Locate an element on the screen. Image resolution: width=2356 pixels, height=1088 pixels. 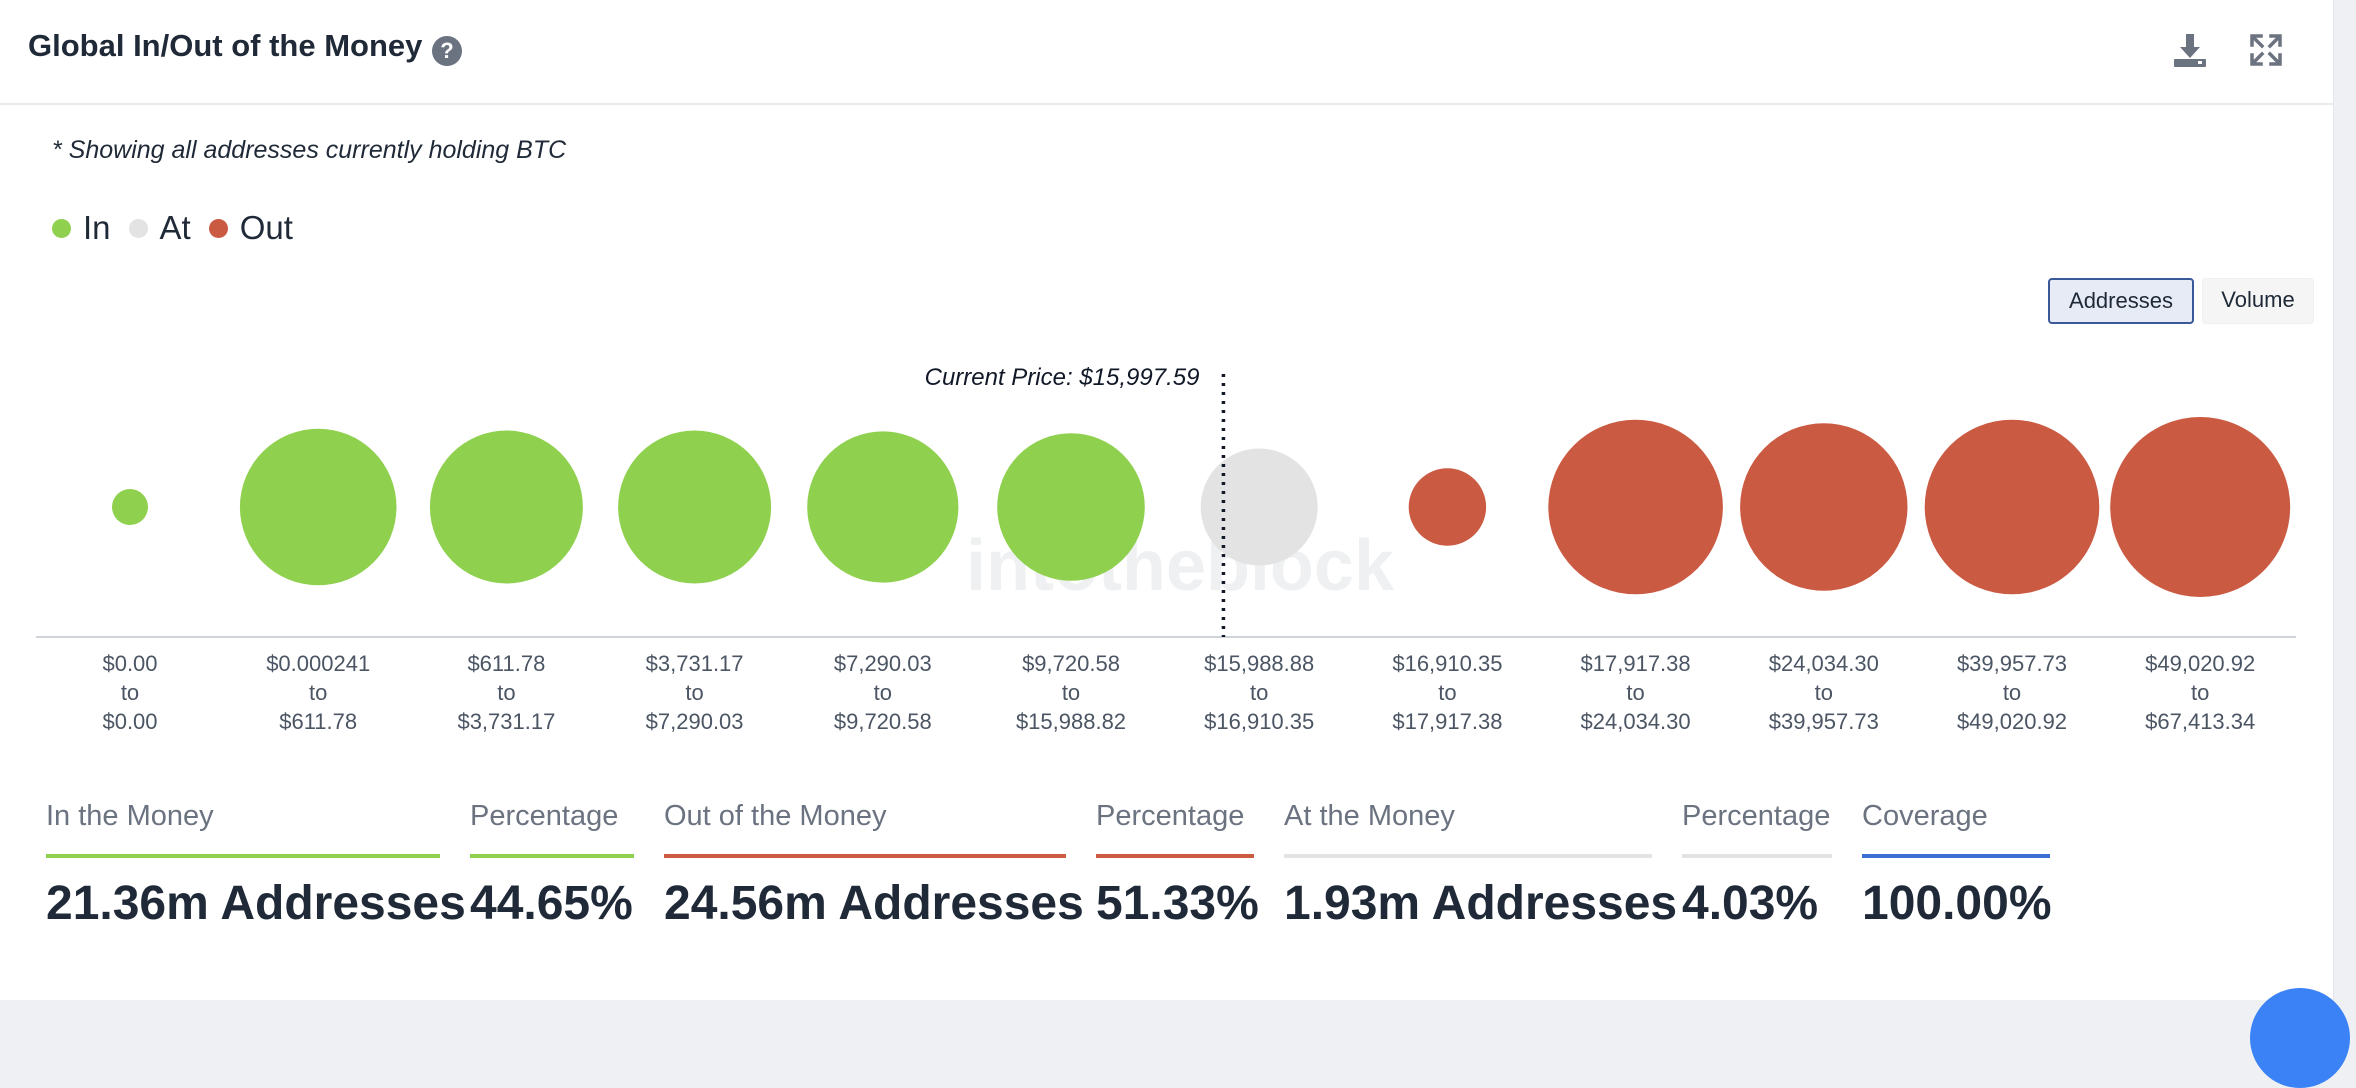
addresses-toggle-button: Addresses is located at coordinates (2121, 301).